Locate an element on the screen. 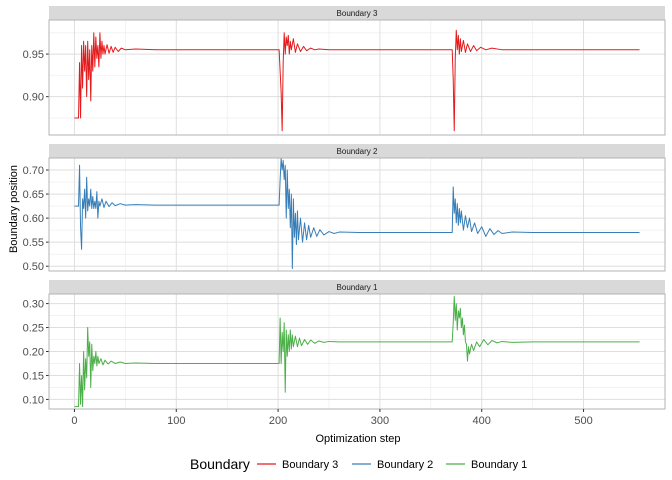  x-tick-label: 500 is located at coordinates (583, 421).